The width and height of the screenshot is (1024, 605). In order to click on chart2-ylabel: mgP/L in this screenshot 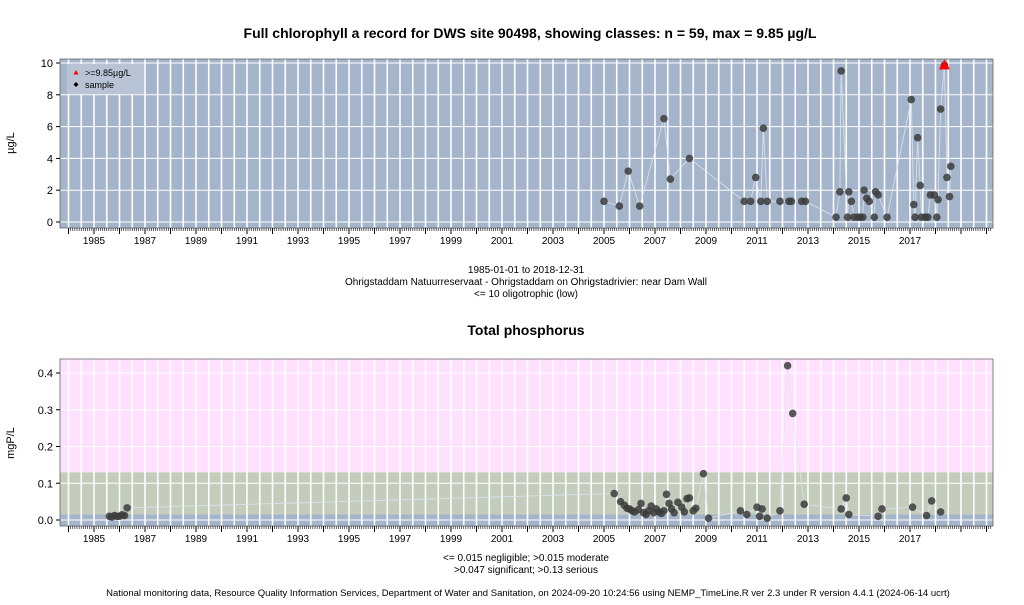, I will do `click(11, 443)`.